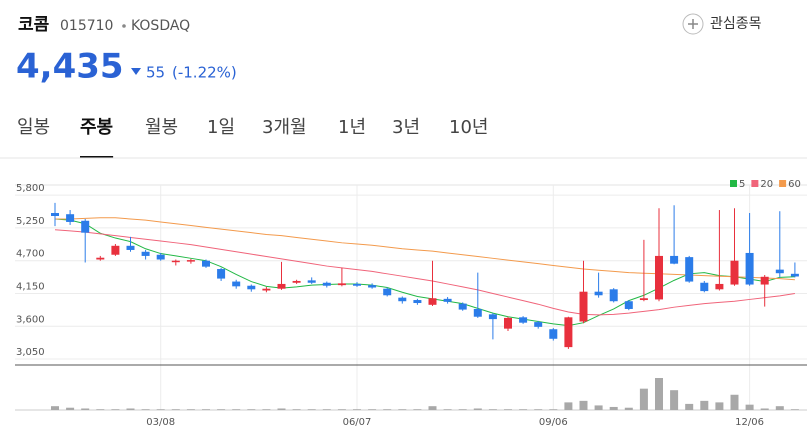  I want to click on legend-label: 5, so click(742, 184).